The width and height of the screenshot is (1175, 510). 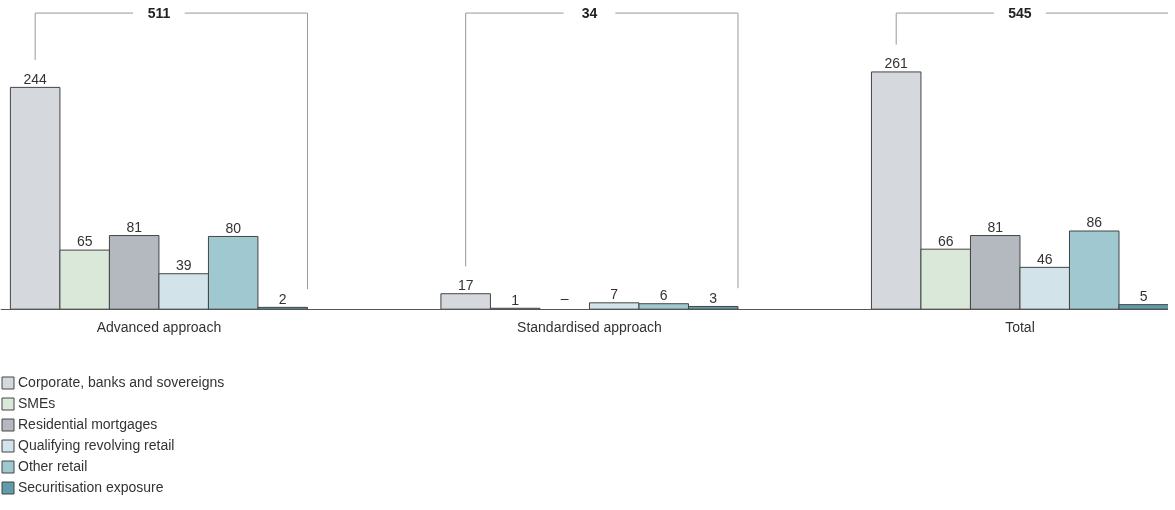 What do you see at coordinates (282, 298) in the screenshot?
I see `data-label: 2` at bounding box center [282, 298].